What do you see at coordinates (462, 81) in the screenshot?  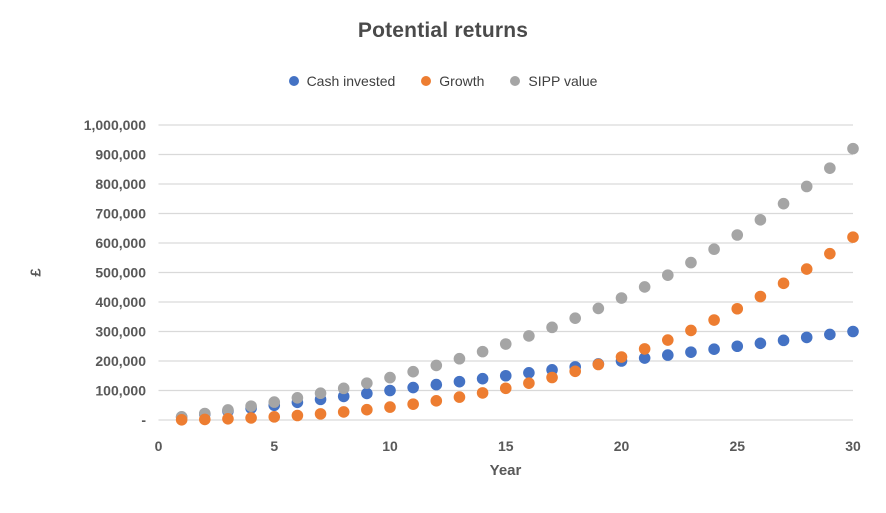 I see `legend-label: Growth` at bounding box center [462, 81].